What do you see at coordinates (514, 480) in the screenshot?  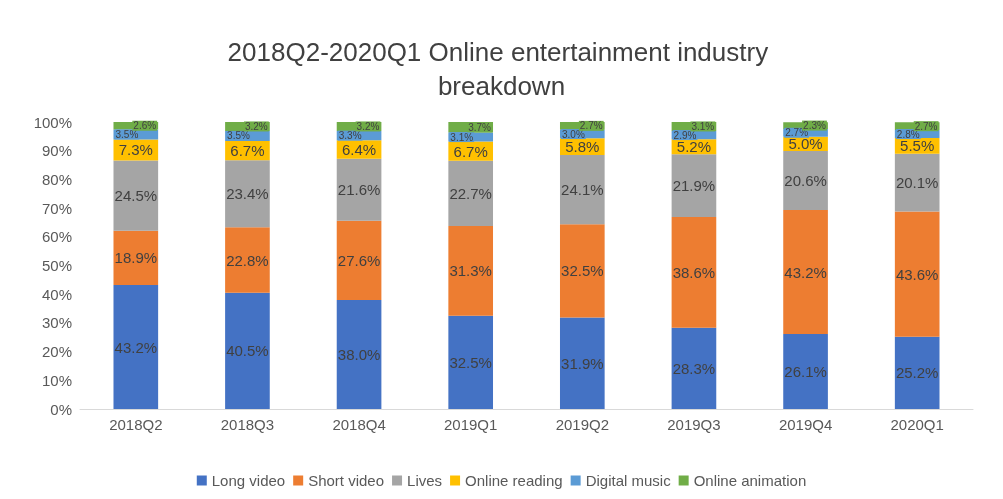 I see `legend-label: Online reading` at bounding box center [514, 480].